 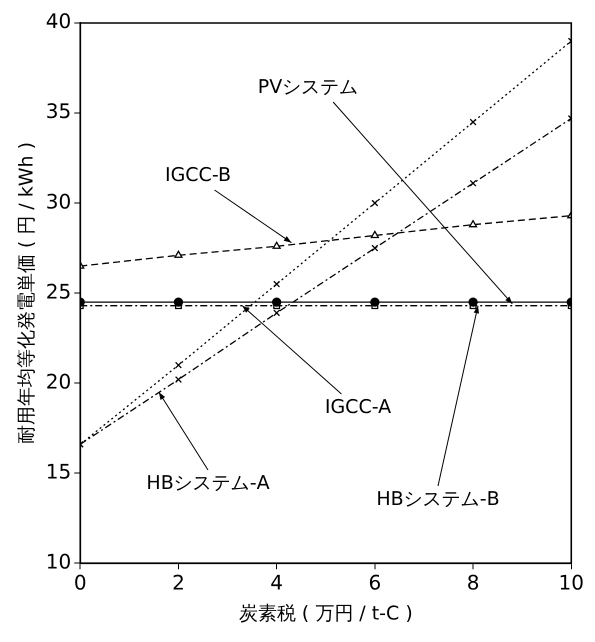 What do you see at coordinates (375, 582) in the screenshot?
I see `x-tick-label: 6` at bounding box center [375, 582].